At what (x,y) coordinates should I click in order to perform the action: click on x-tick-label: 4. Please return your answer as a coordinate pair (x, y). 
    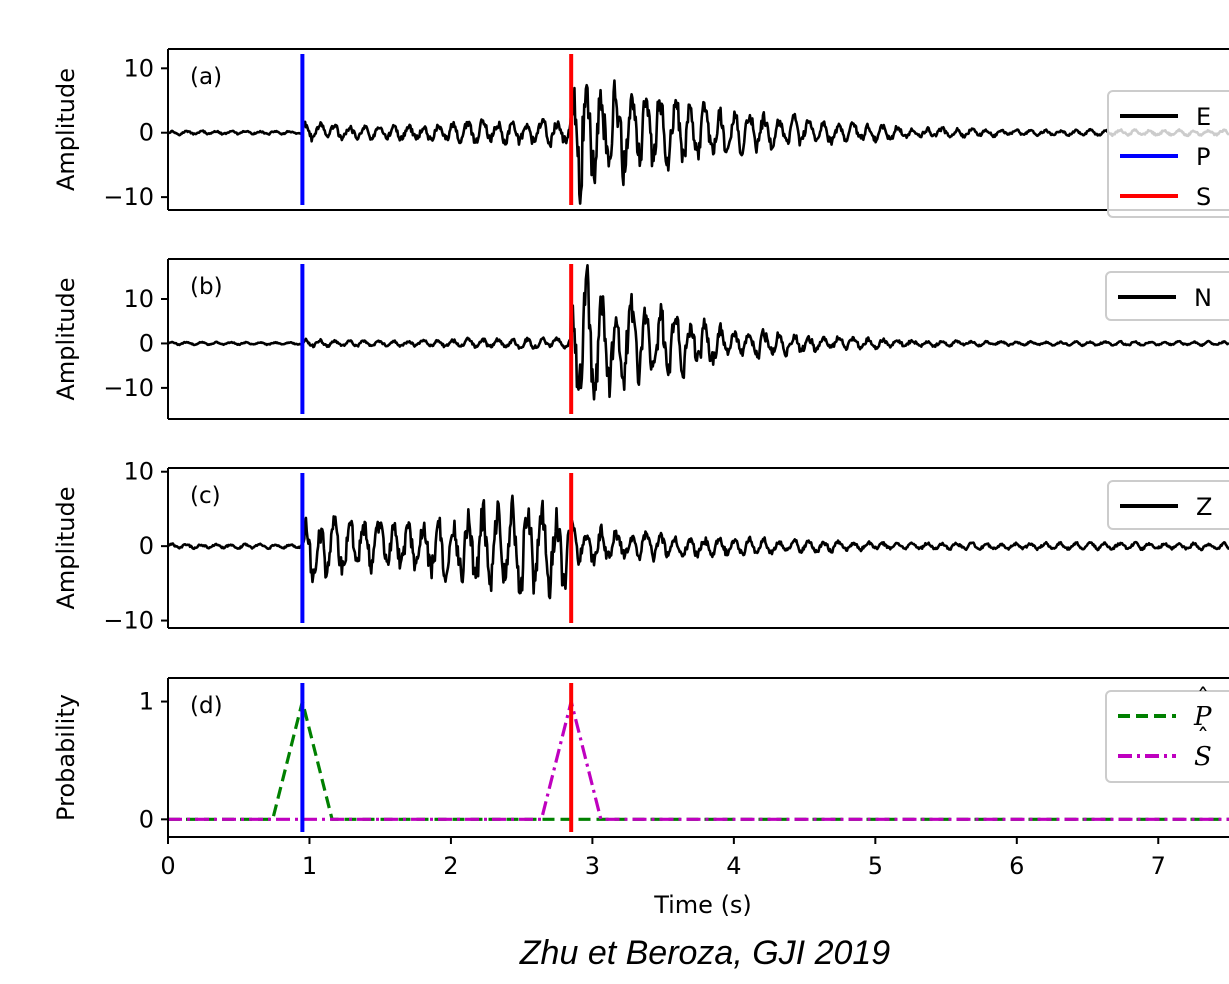
    Looking at the image, I should click on (733, 866).